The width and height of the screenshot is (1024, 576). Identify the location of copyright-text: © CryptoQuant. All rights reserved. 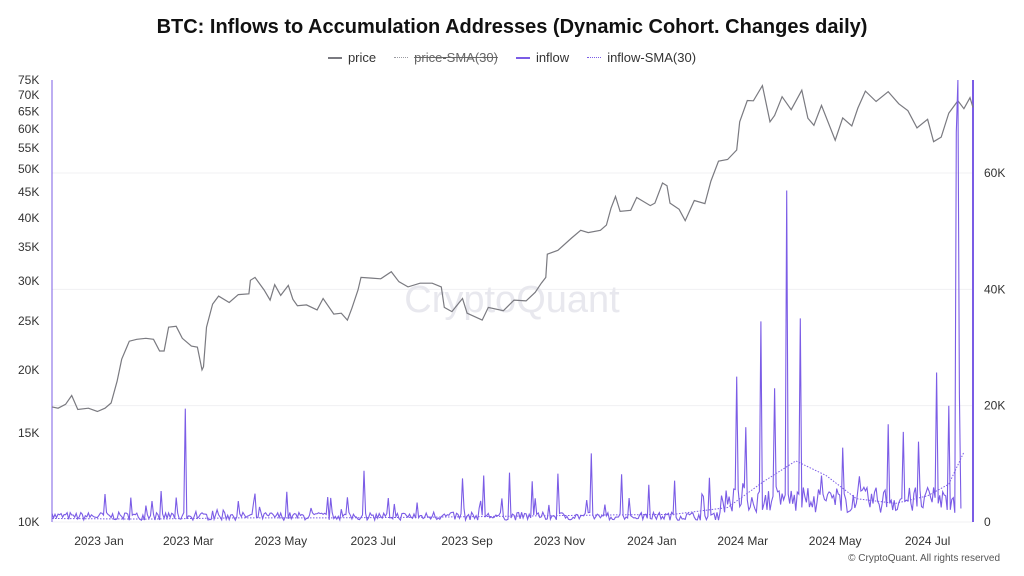
(924, 558).